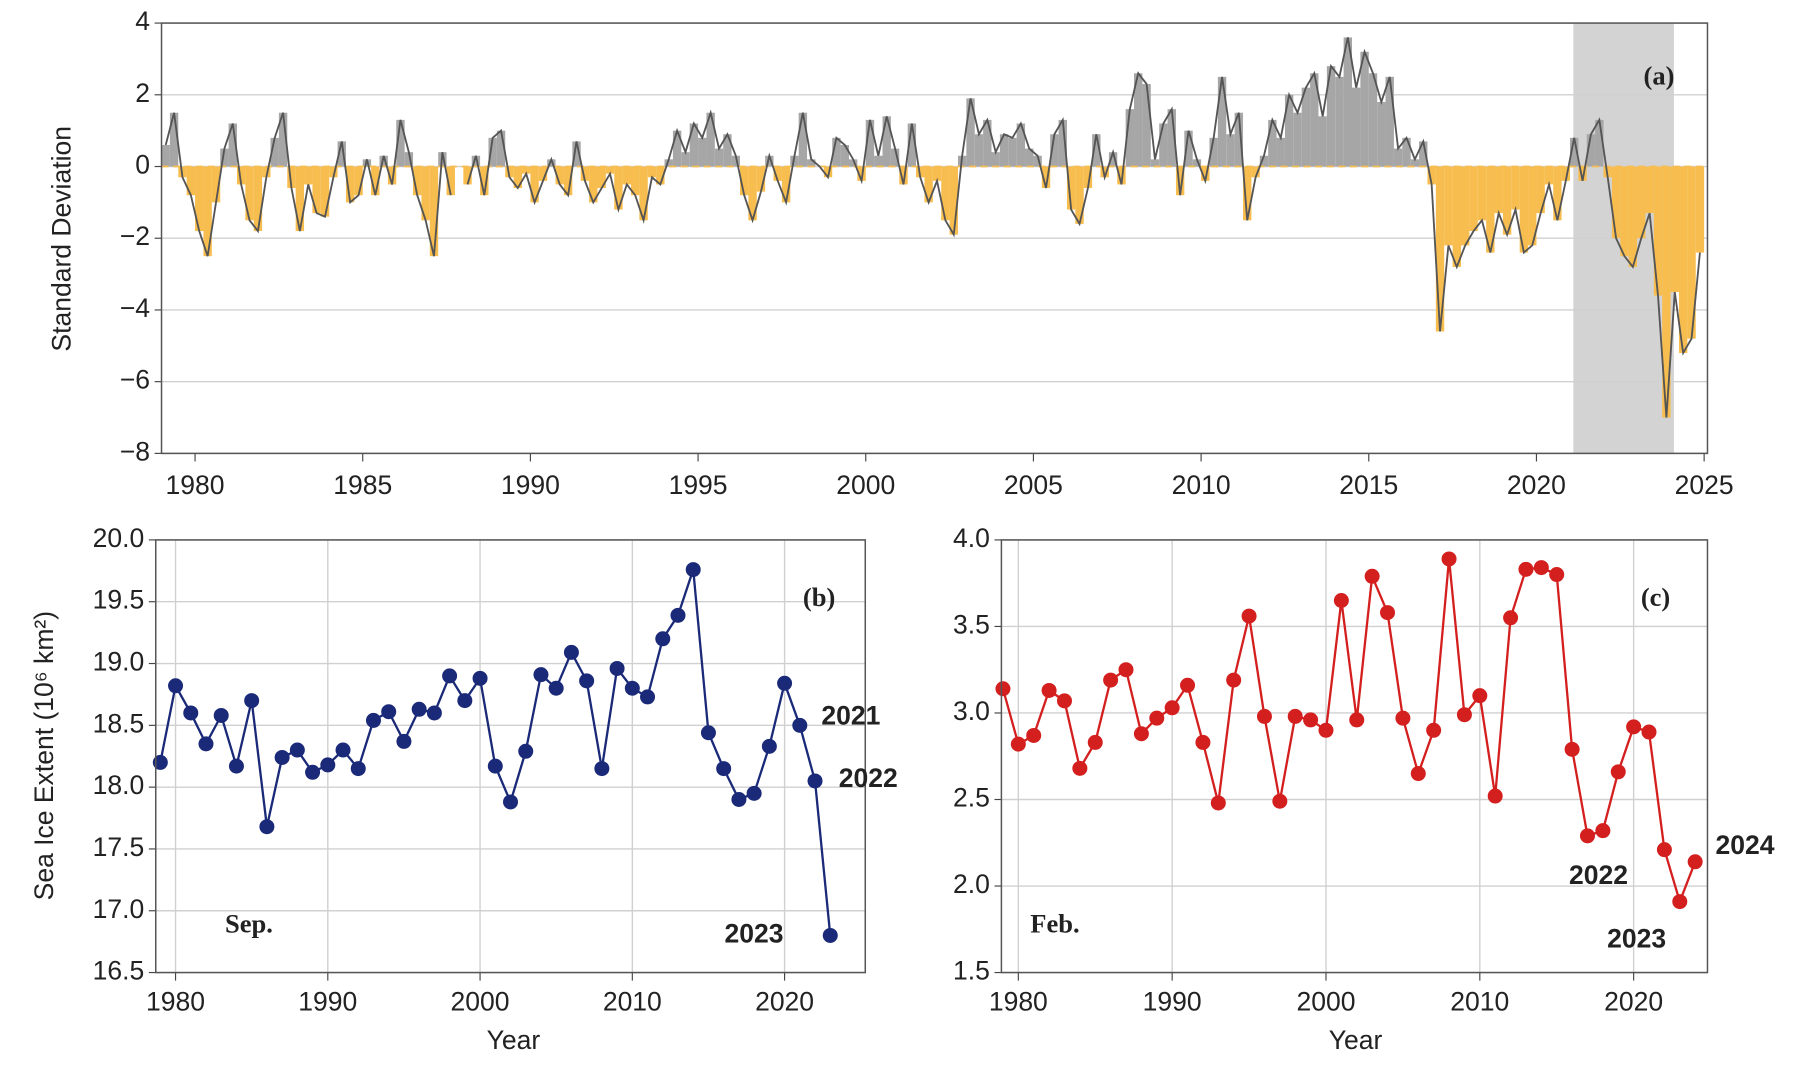  Describe the element at coordinates (1636, 938) in the screenshot. I see `annotation: 2023` at that location.